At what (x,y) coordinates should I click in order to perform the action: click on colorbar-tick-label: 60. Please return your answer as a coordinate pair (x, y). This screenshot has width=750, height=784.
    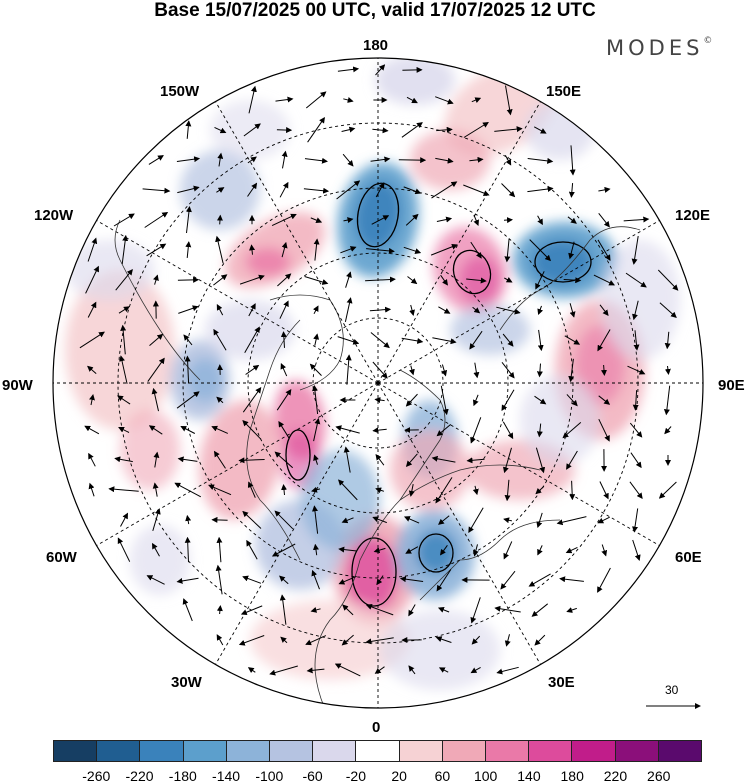
    Looking at the image, I should click on (443, 776).